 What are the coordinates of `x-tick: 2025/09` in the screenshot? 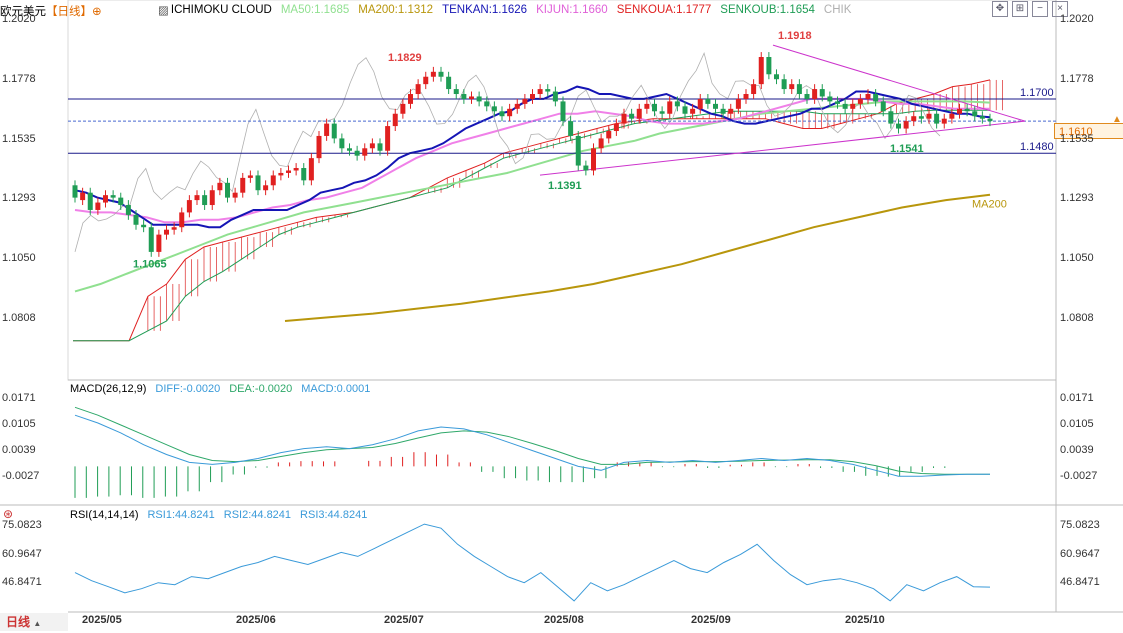 It's located at (711, 620).